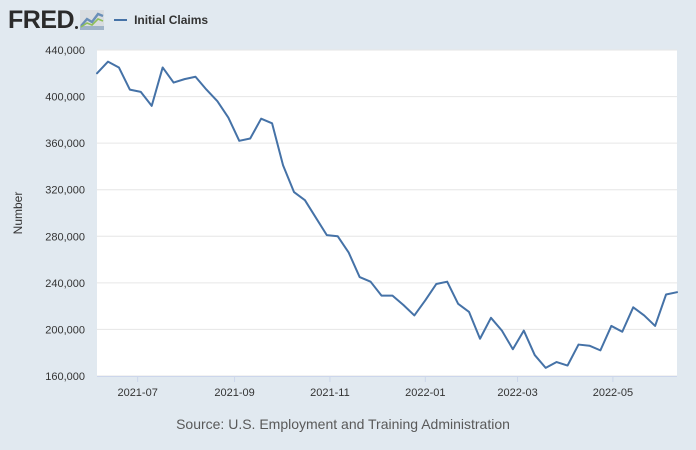 The image size is (696, 450). Describe the element at coordinates (137, 393) in the screenshot. I see `x-tick-label: 2021-07` at that location.